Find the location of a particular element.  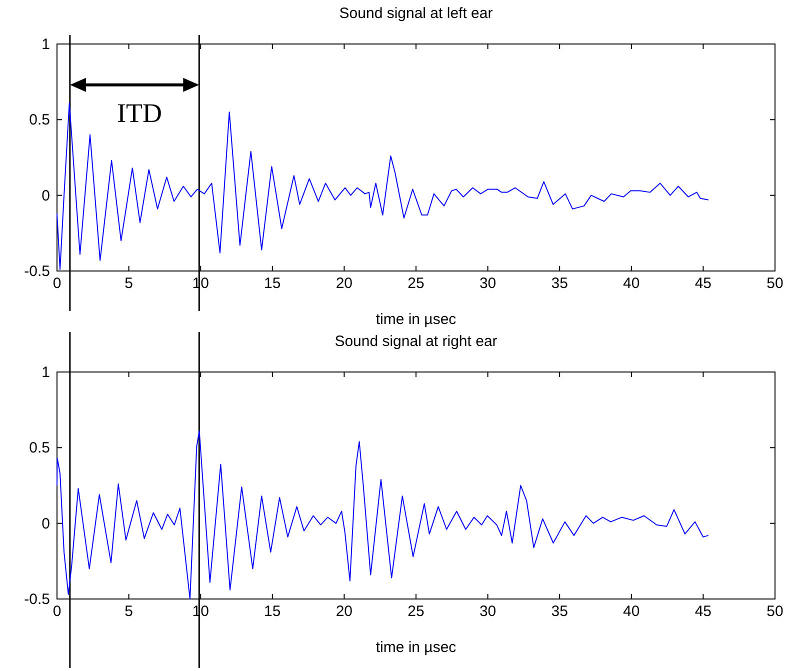

chart-title: Sound signal at left ear is located at coordinates (416, 13).